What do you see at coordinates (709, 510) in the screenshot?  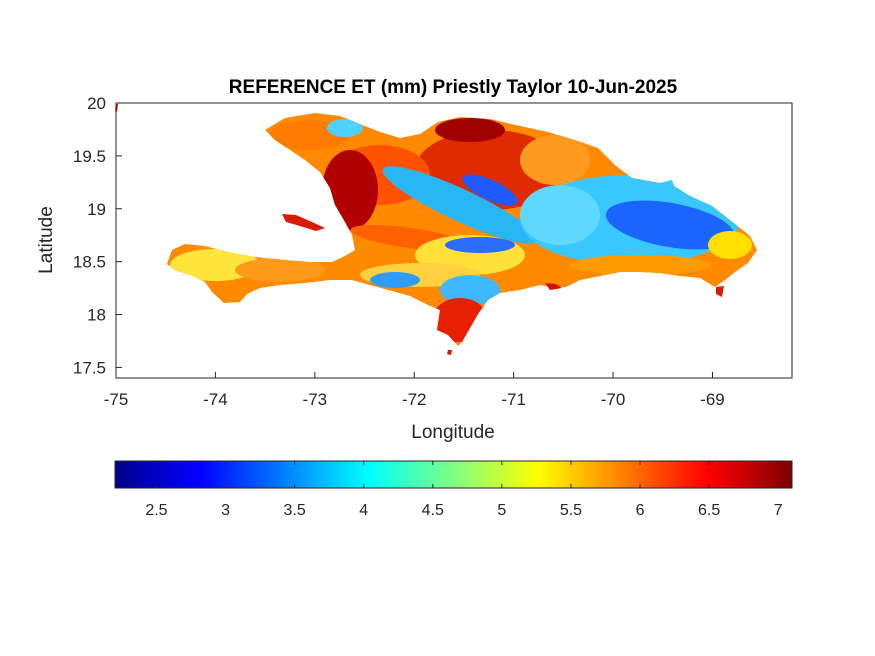 I see `colorbar-tick-label: 6.5` at bounding box center [709, 510].